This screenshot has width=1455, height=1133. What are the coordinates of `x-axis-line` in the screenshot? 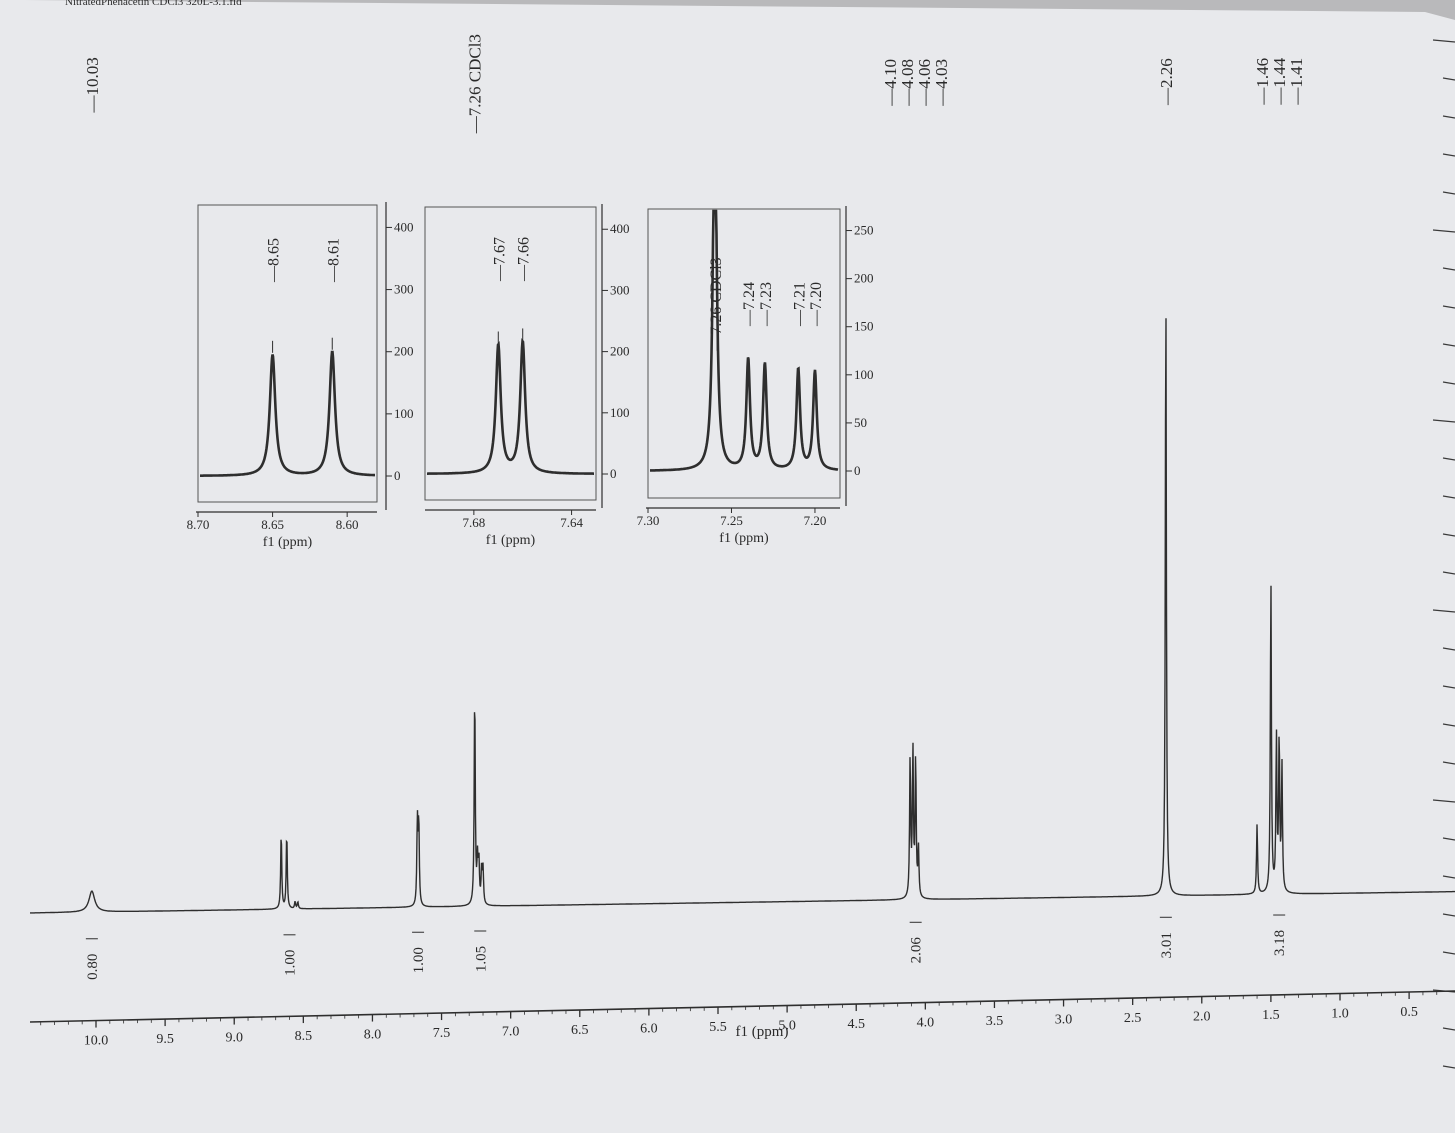 It's located at (742, 1006).